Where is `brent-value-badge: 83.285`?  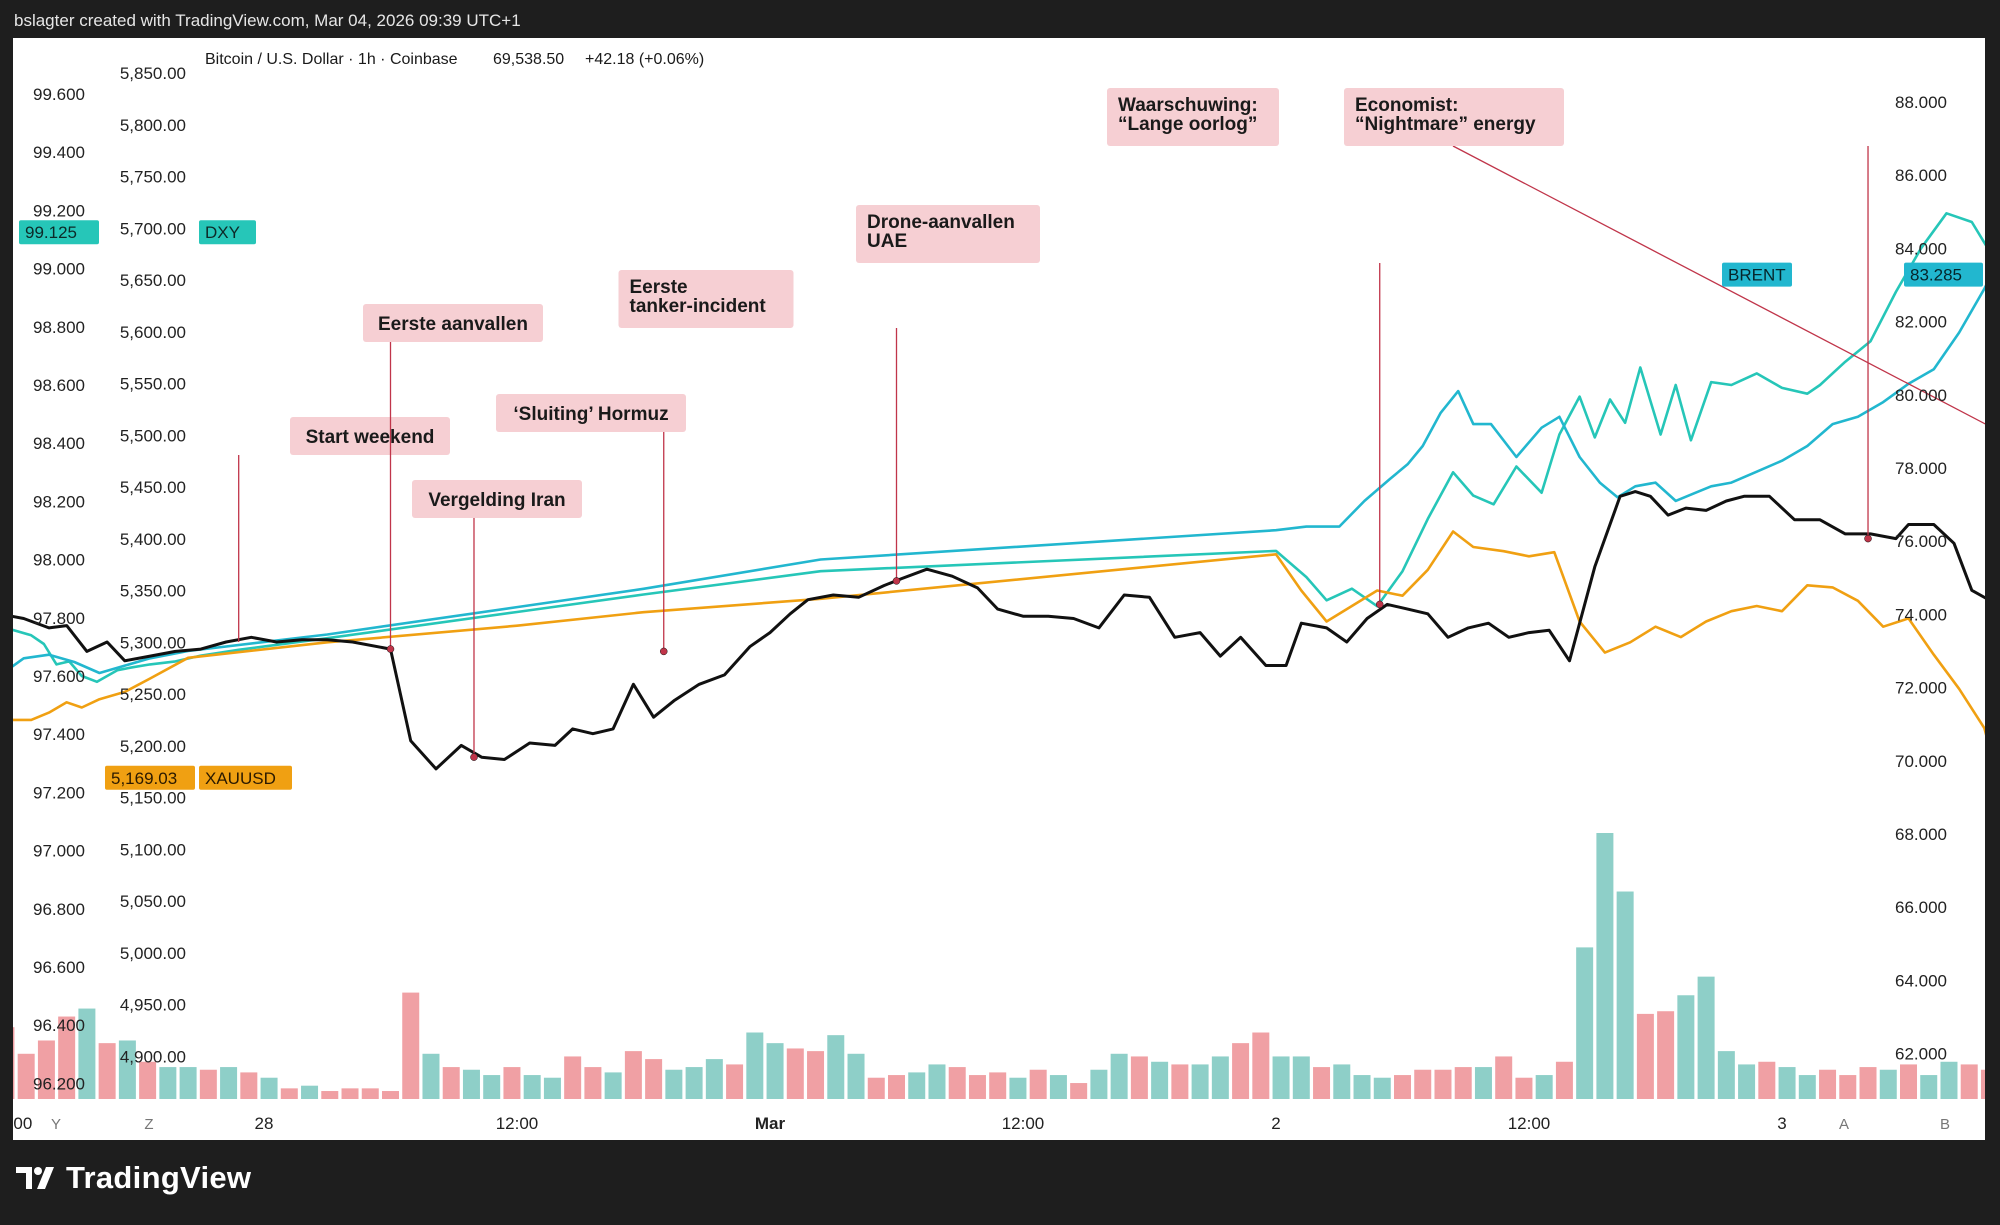
brent-value-badge: 83.285 is located at coordinates (1943, 274).